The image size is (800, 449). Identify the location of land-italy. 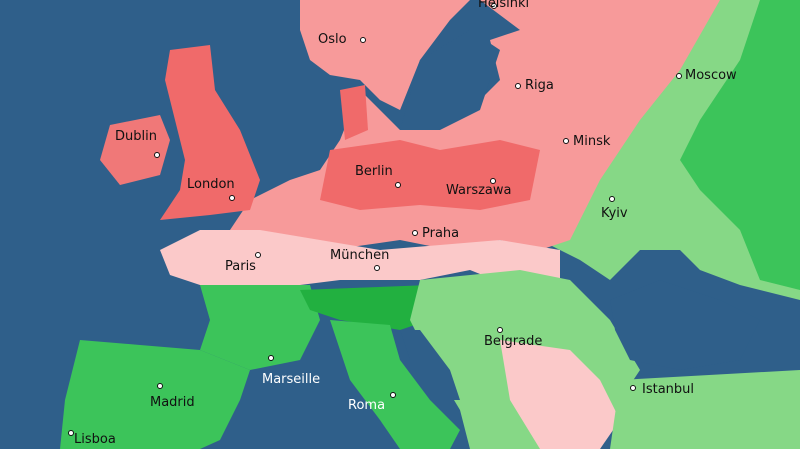
(395, 384).